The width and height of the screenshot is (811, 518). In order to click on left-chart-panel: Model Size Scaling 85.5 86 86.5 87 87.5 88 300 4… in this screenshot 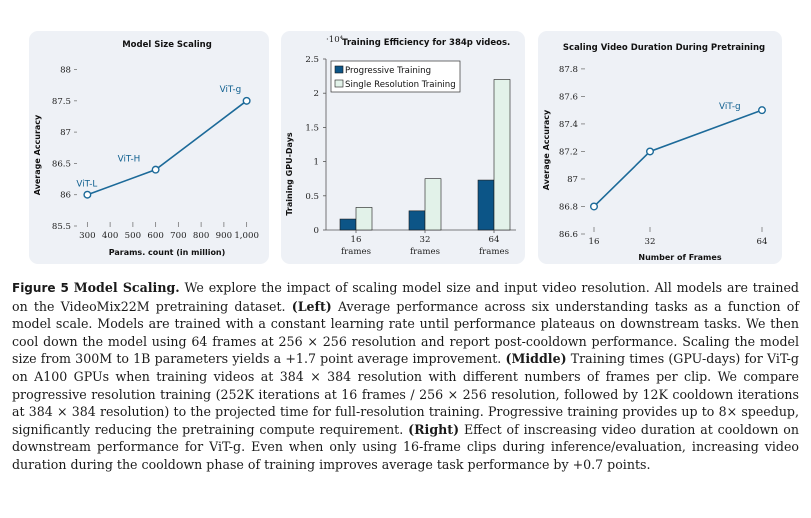, I will do `click(149, 147)`.